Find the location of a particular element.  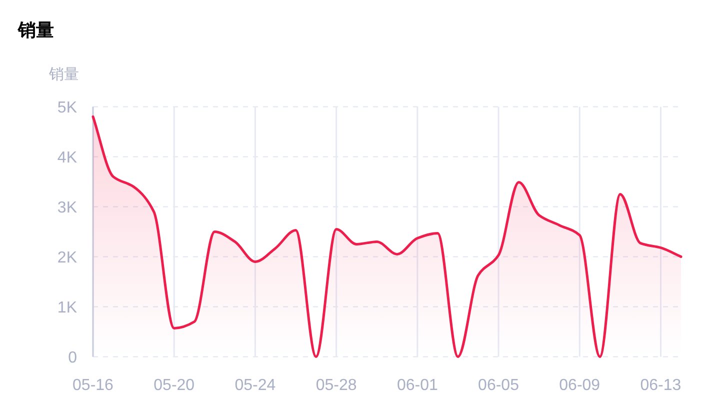

y-tick-label: 2K is located at coordinates (67, 258).